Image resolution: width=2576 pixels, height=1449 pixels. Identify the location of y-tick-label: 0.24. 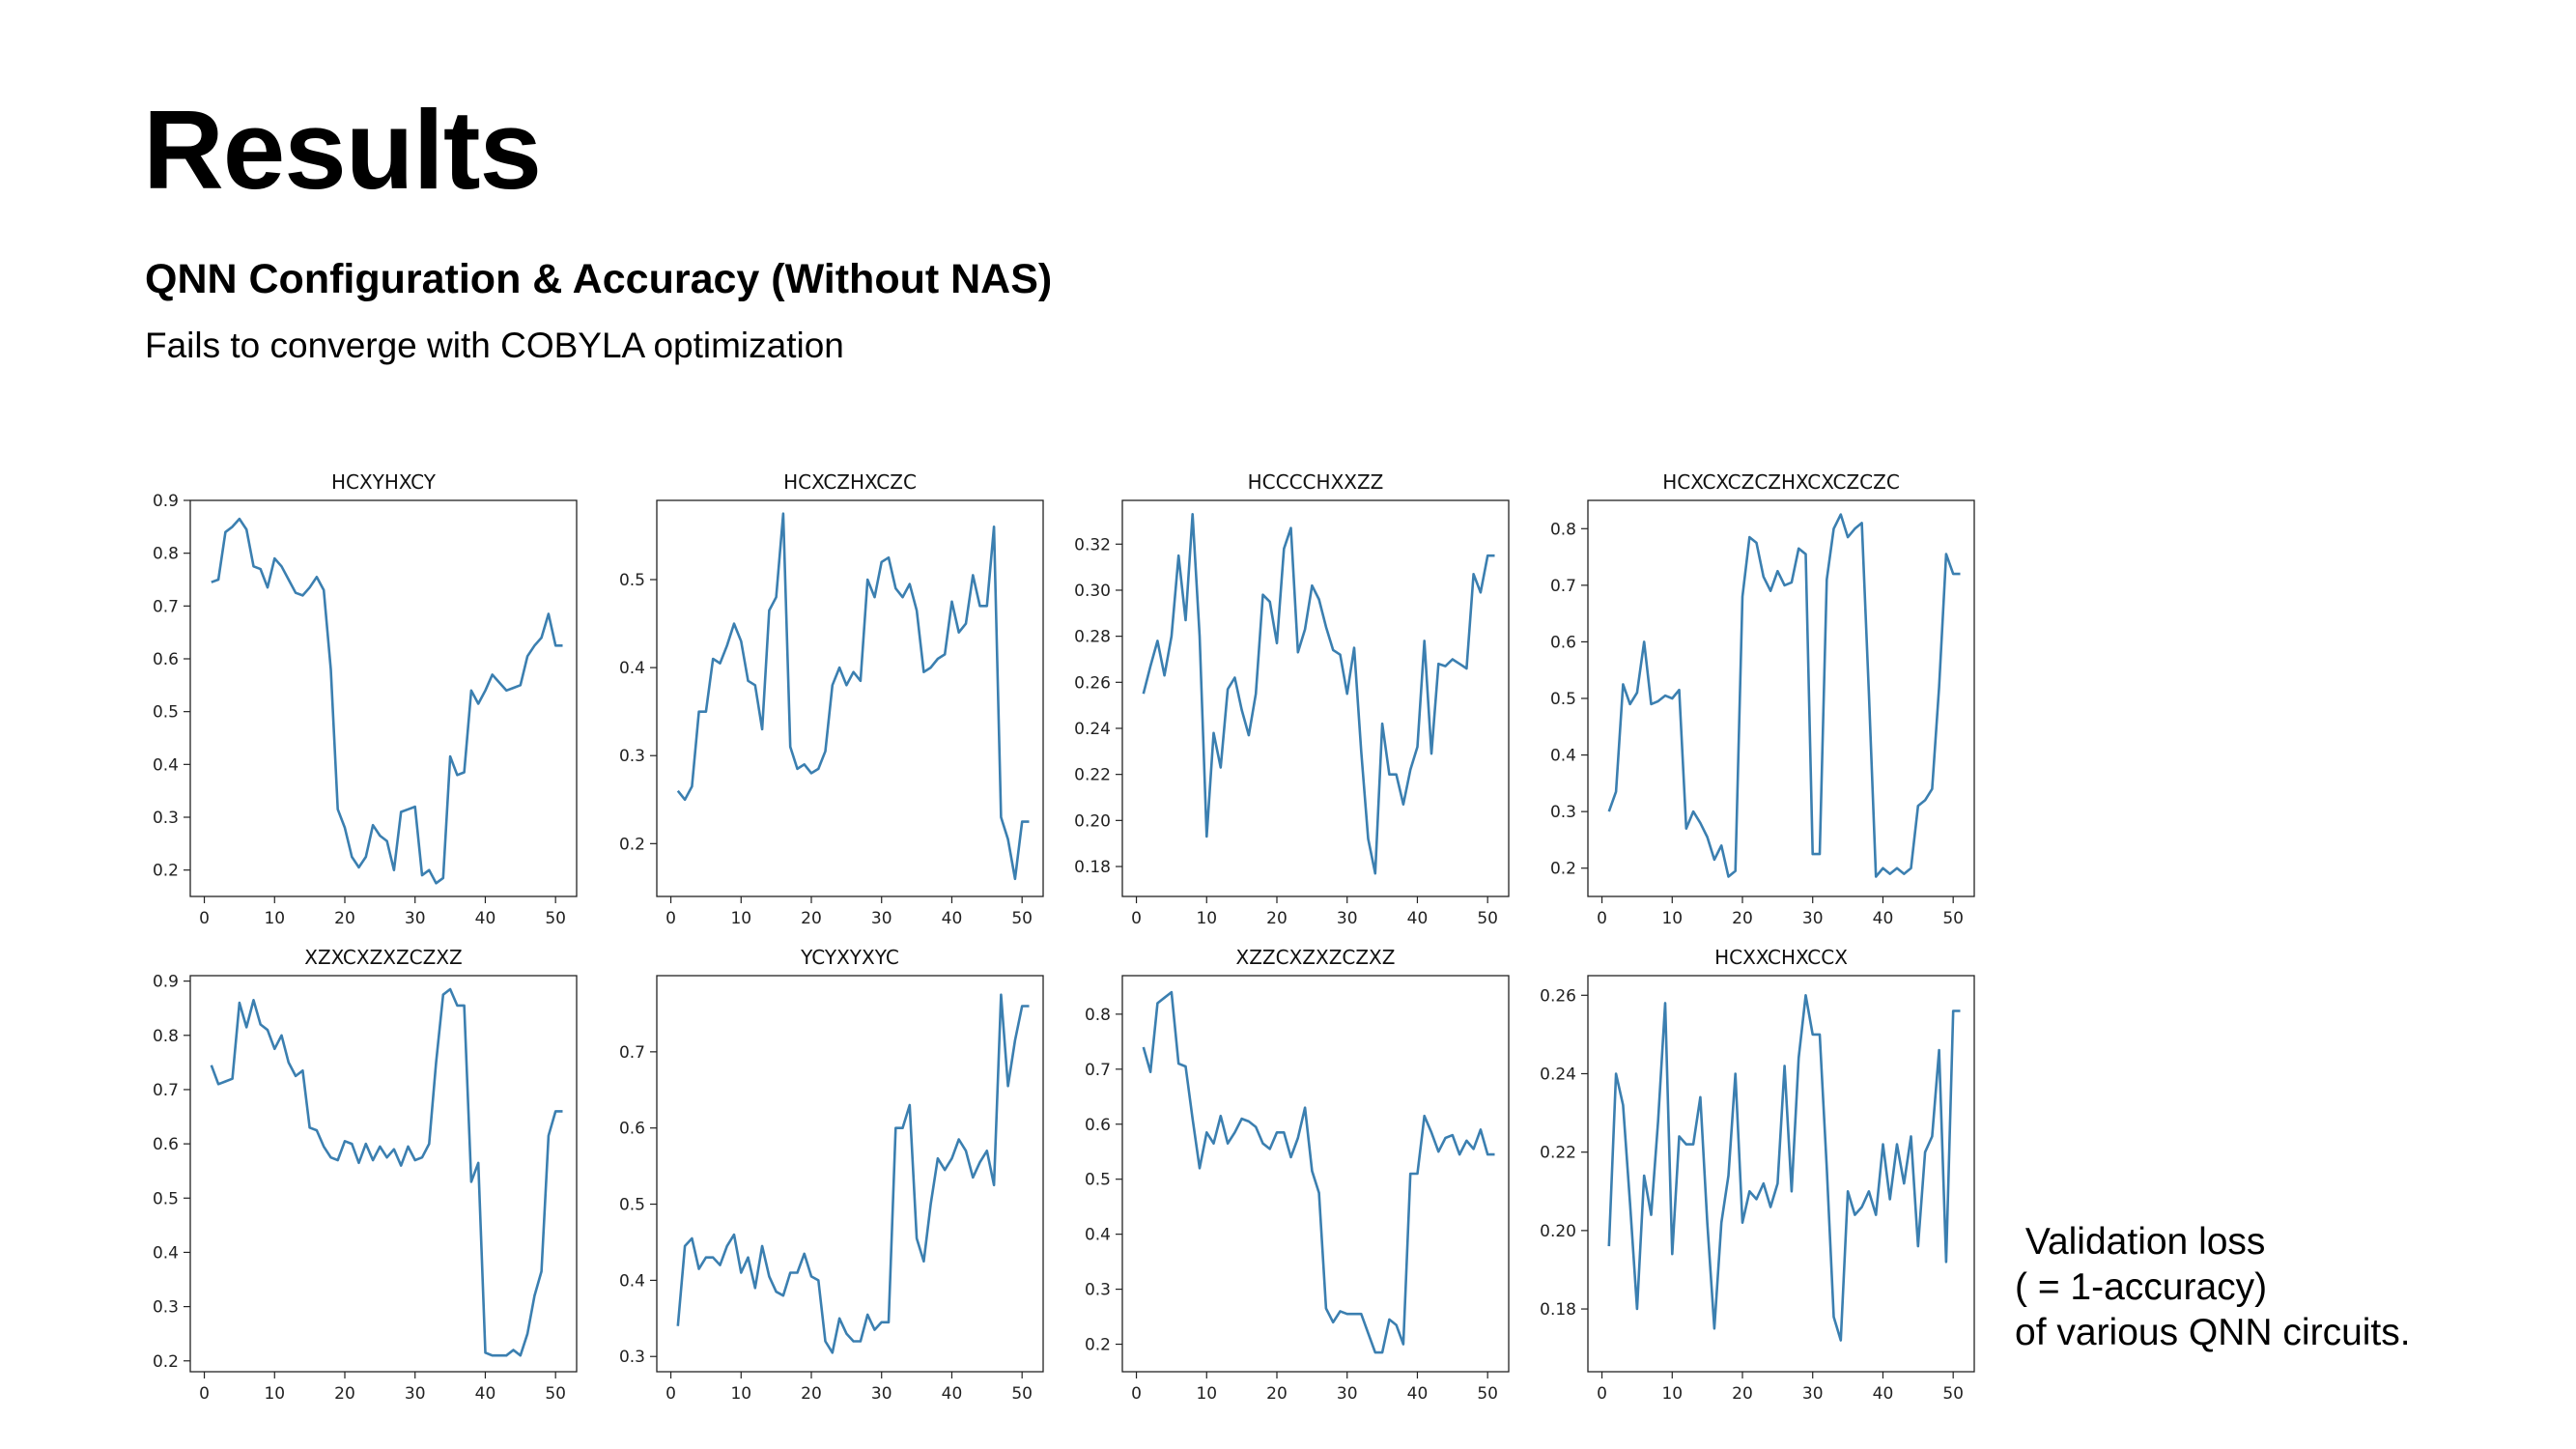
(1092, 729).